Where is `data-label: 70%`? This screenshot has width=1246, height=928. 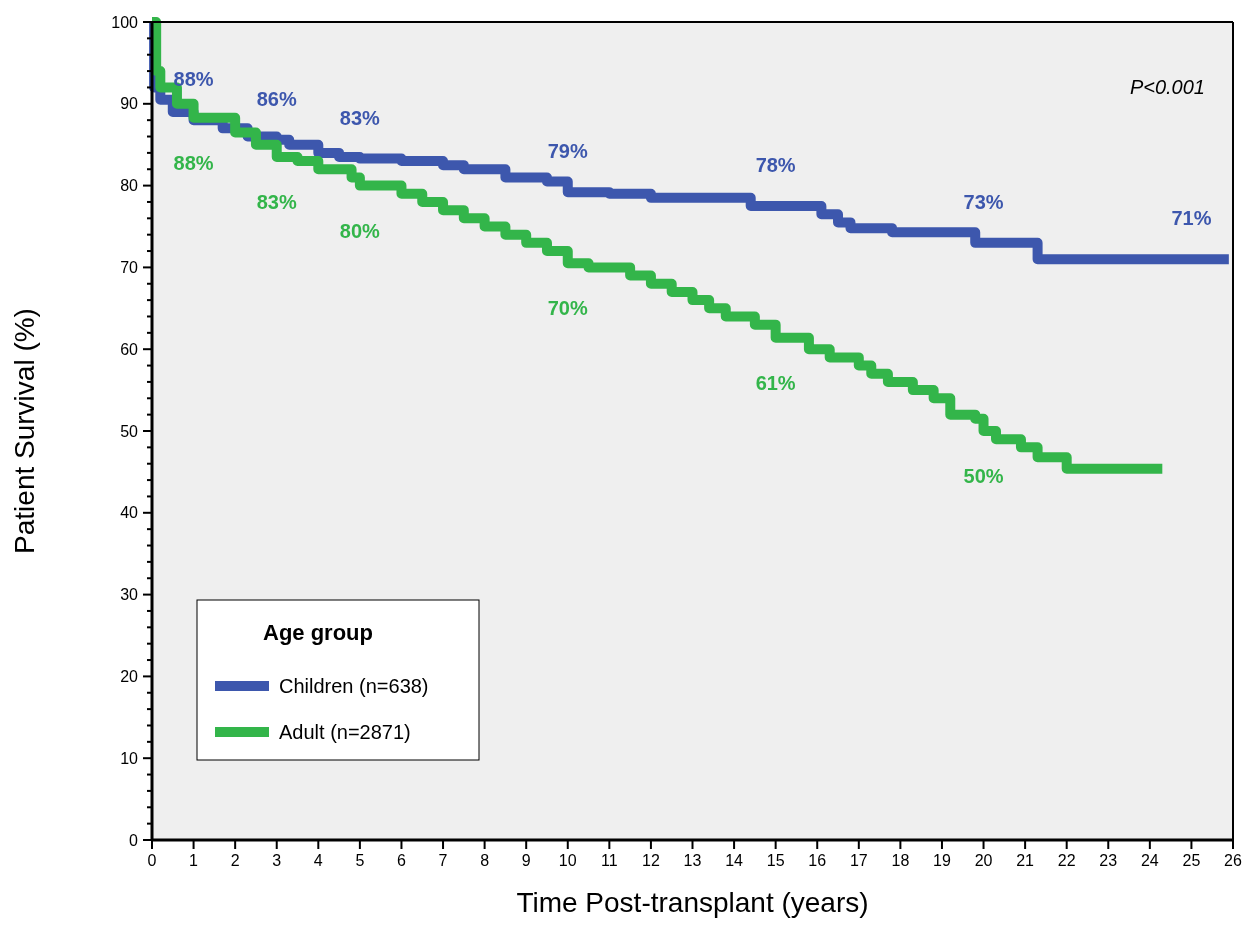 data-label: 70% is located at coordinates (567, 308).